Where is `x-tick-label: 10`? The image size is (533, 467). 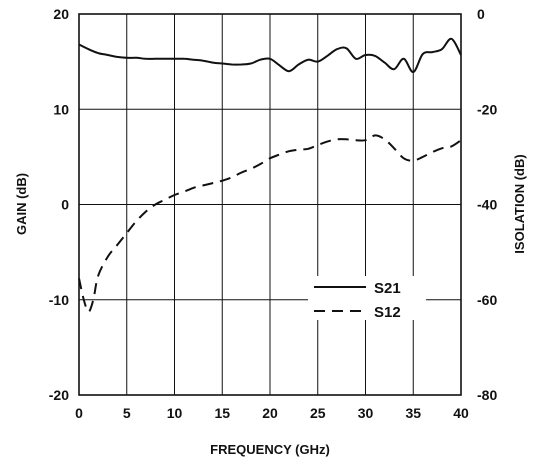
x-tick-label: 10 is located at coordinates (175, 413).